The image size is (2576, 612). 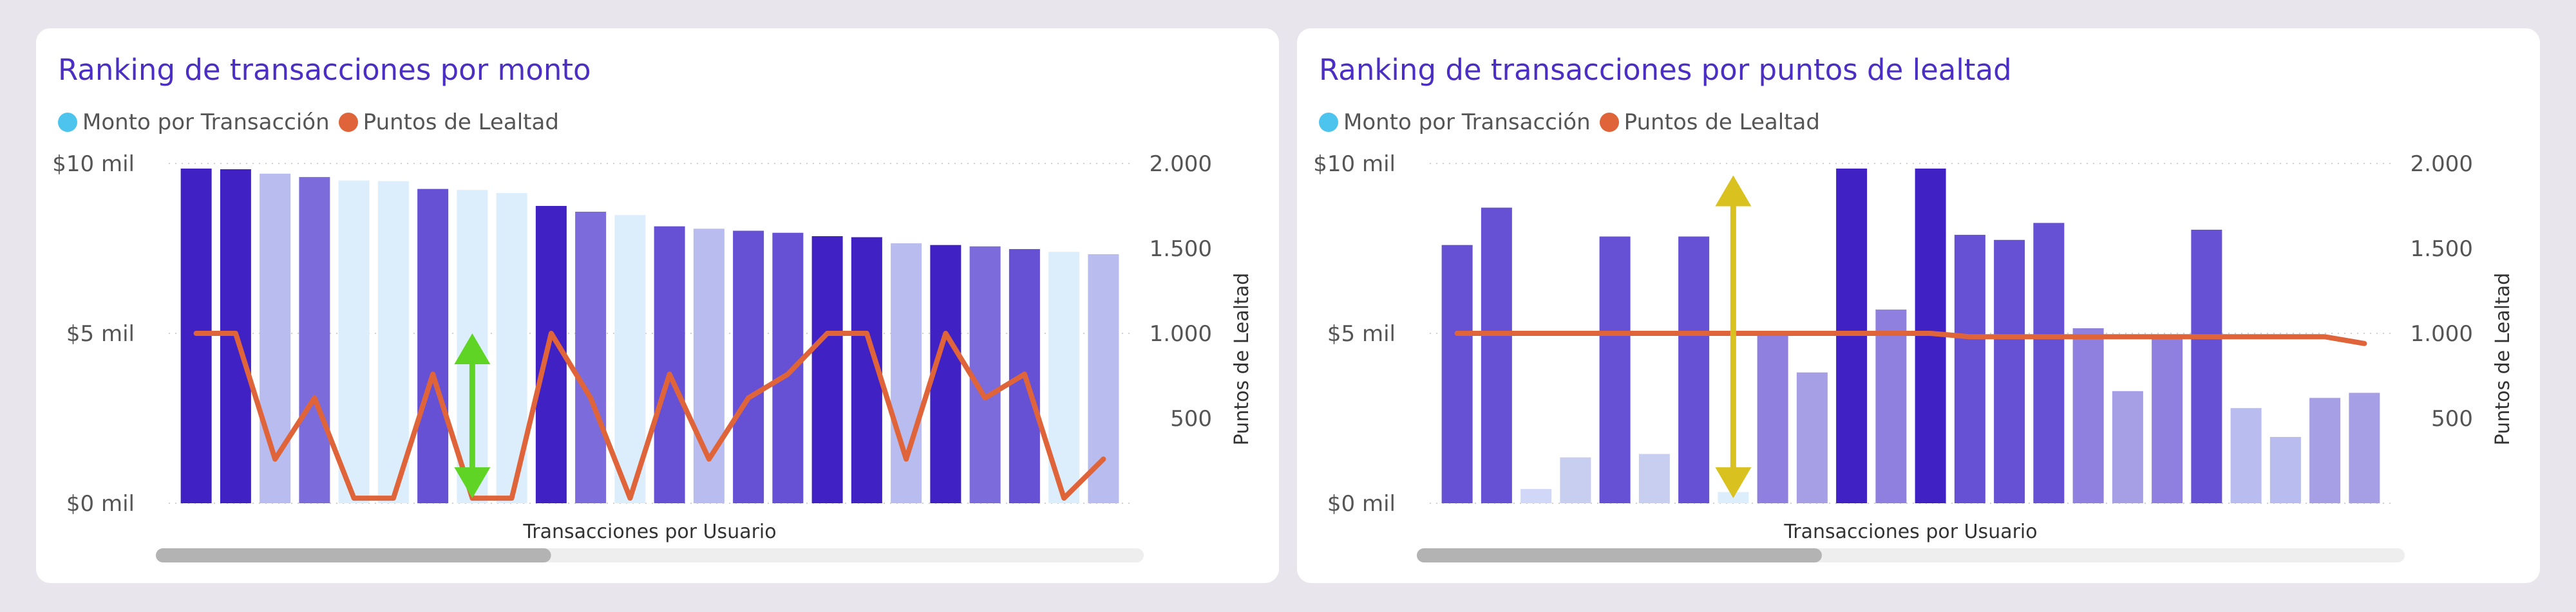 What do you see at coordinates (325, 70) in the screenshot?
I see `chart-title: Ranking de transacciones por monto` at bounding box center [325, 70].